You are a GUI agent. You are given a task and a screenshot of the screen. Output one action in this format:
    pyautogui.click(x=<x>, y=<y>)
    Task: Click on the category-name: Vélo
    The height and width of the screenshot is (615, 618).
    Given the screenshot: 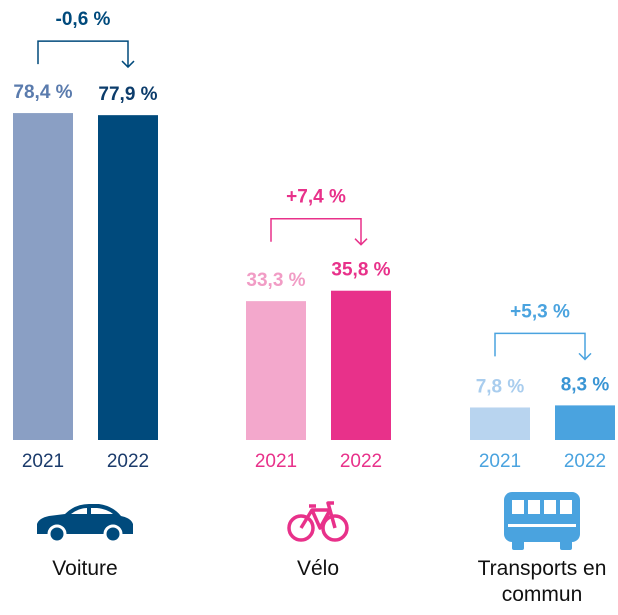 What is the action you would take?
    pyautogui.click(x=318, y=568)
    